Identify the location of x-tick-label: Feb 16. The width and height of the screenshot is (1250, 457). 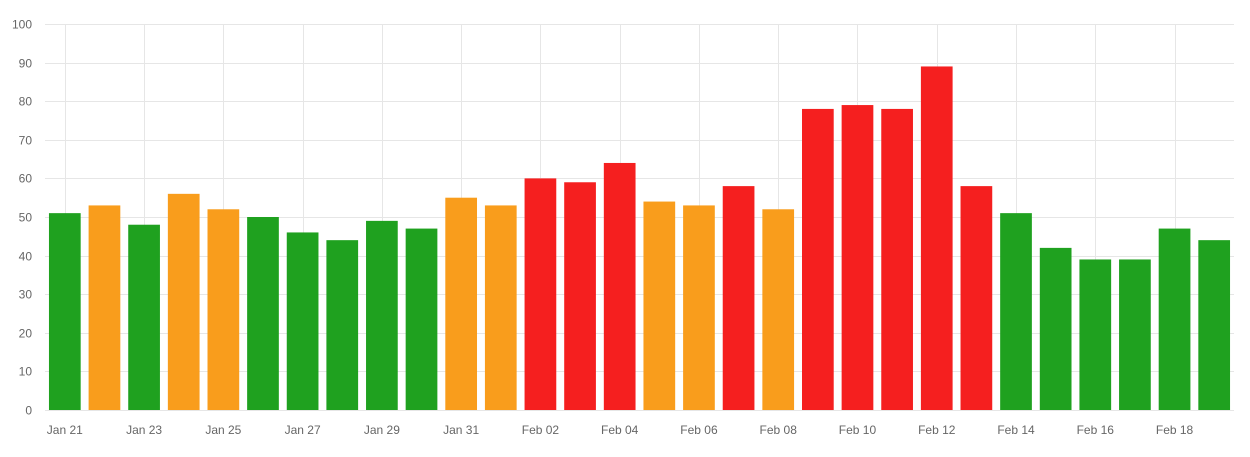
(1096, 430).